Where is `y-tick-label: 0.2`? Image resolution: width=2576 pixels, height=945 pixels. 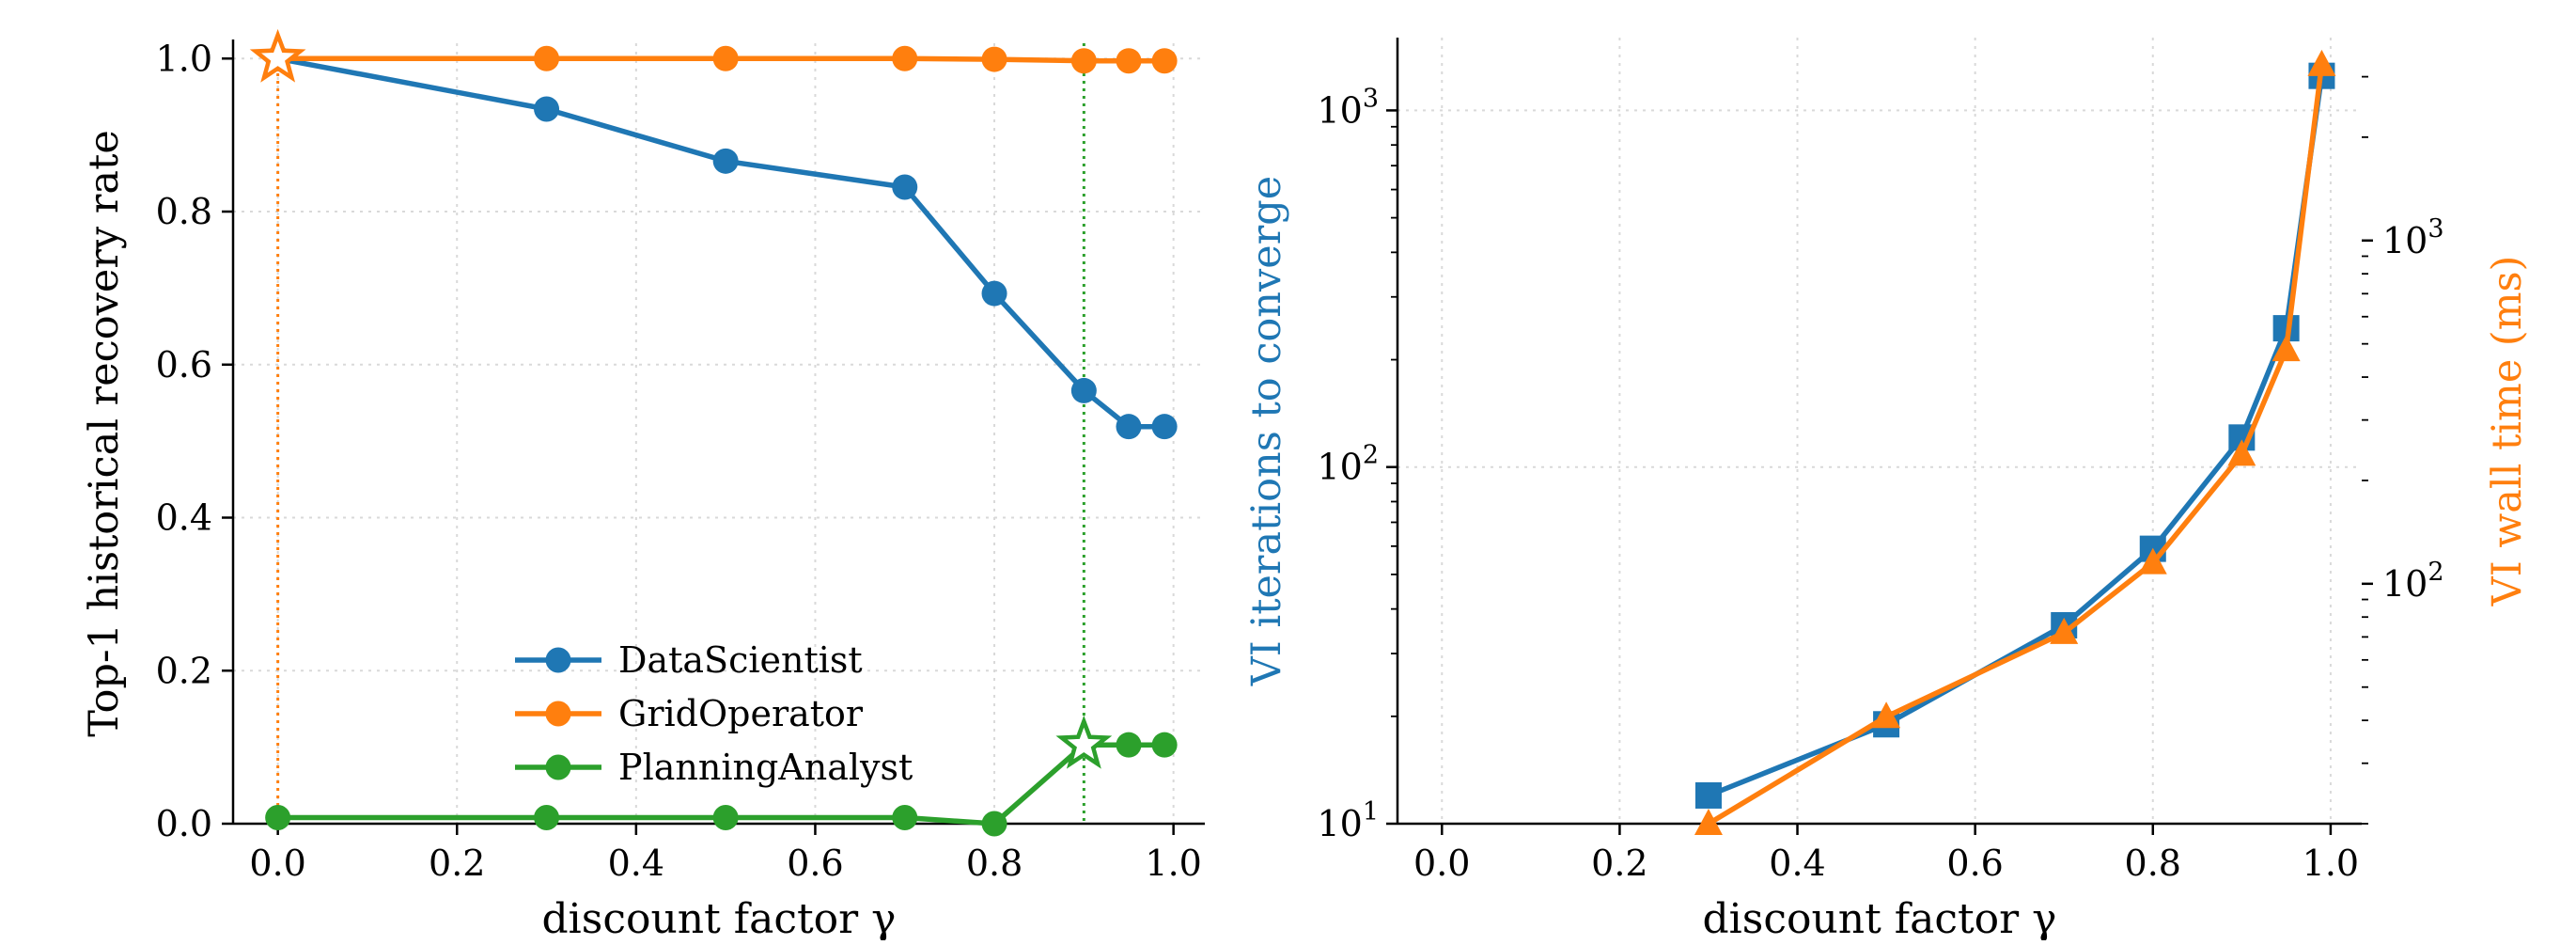
y-tick-label: 0.2 is located at coordinates (184, 670).